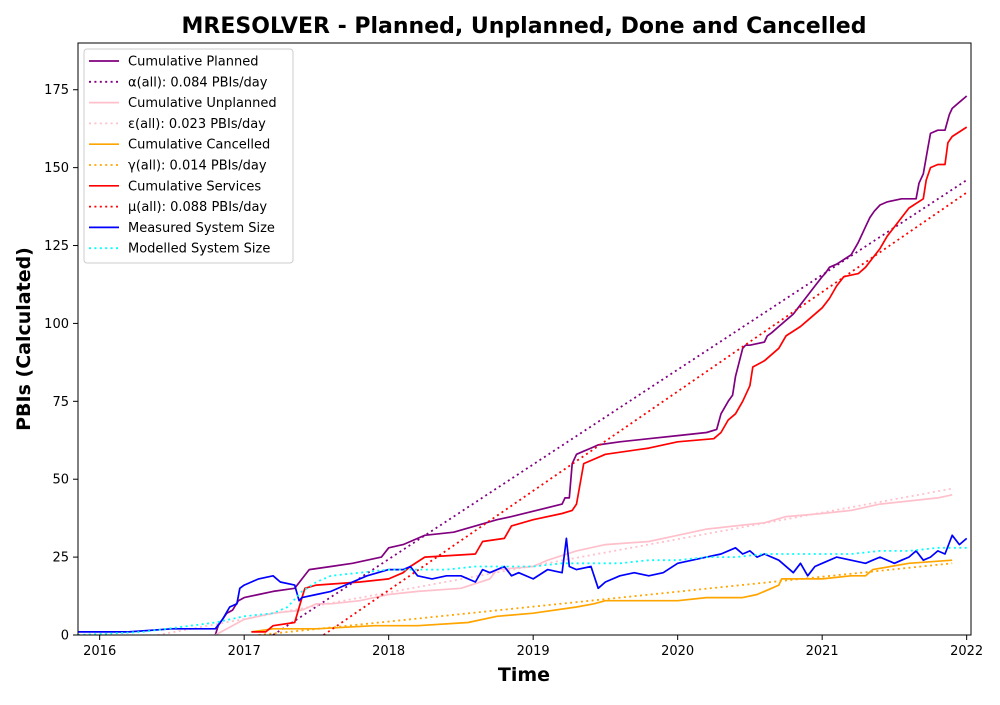  Describe the element at coordinates (60, 558) in the screenshot. I see `y-tick-label: 25` at that location.